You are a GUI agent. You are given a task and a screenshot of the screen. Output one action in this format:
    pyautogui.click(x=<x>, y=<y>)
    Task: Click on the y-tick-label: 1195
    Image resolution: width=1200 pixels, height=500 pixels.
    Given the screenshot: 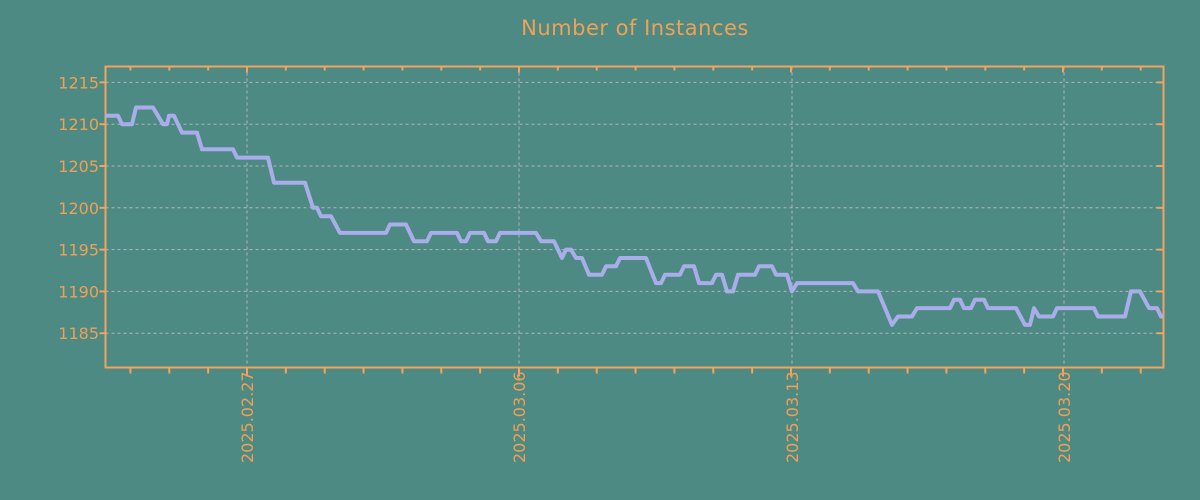 What is the action you would take?
    pyautogui.click(x=78, y=250)
    